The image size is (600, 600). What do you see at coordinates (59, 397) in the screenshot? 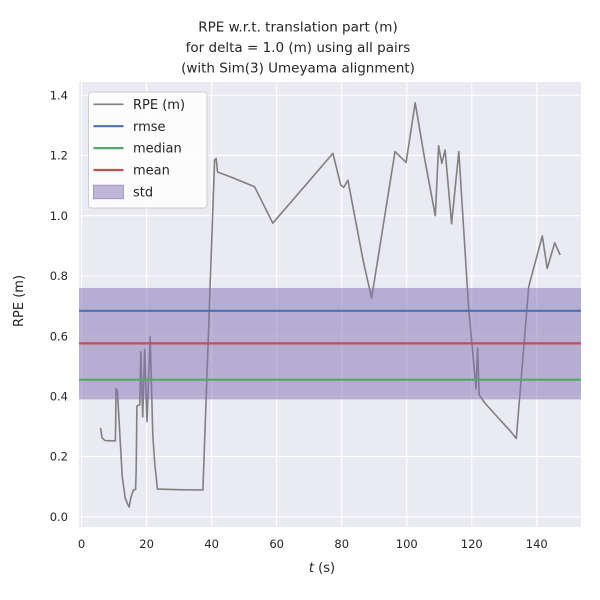
I see `y-tick-label-0.4: 0.4` at bounding box center [59, 397].